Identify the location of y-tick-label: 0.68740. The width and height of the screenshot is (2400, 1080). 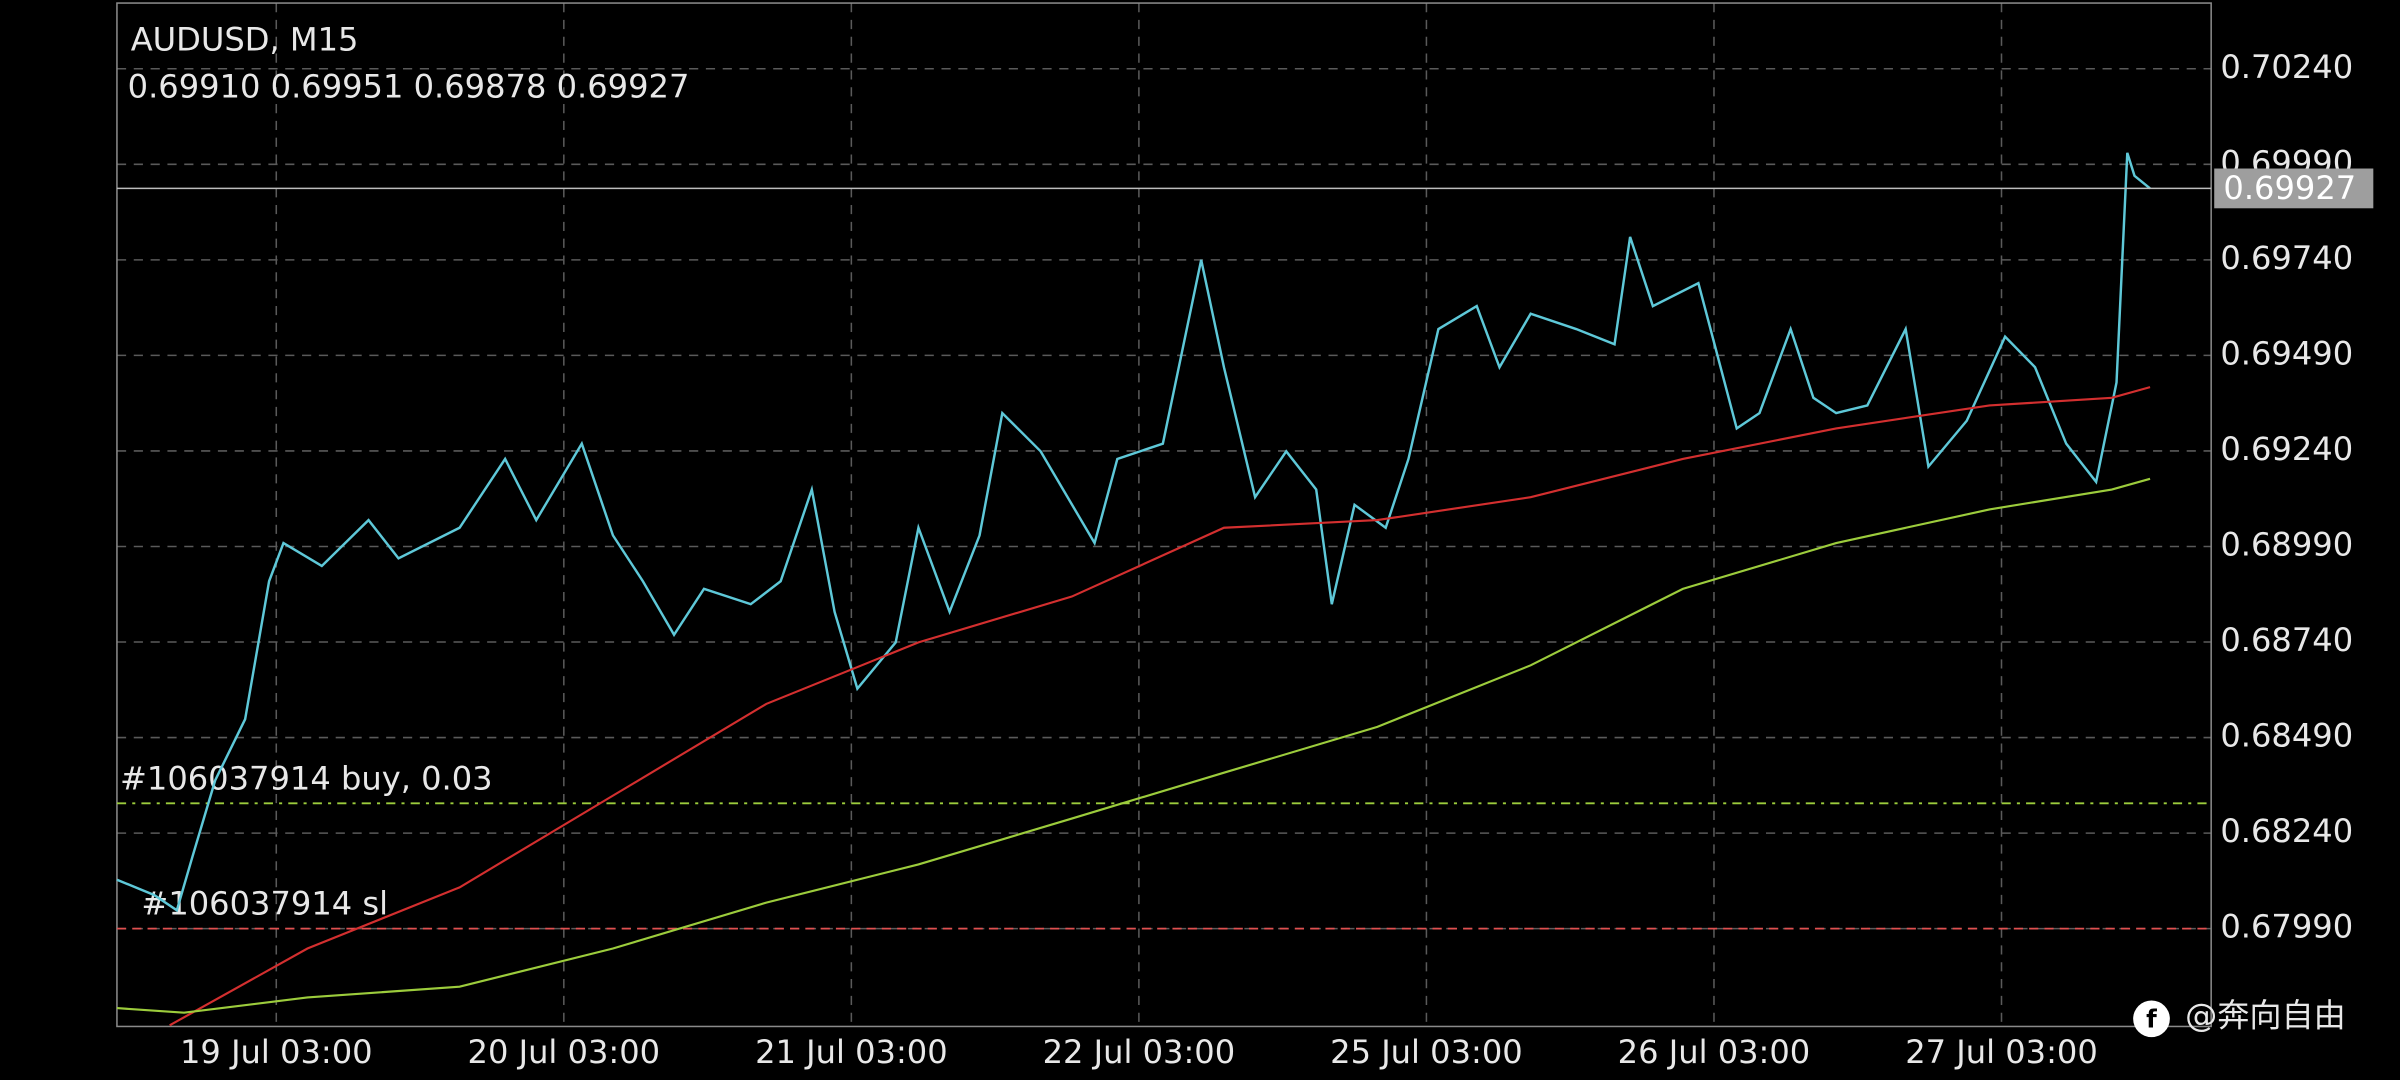
(2286, 640).